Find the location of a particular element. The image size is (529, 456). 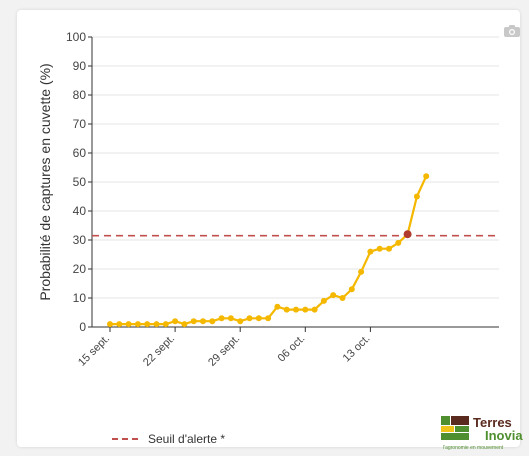

legend-dash-swatch is located at coordinates (125, 439).